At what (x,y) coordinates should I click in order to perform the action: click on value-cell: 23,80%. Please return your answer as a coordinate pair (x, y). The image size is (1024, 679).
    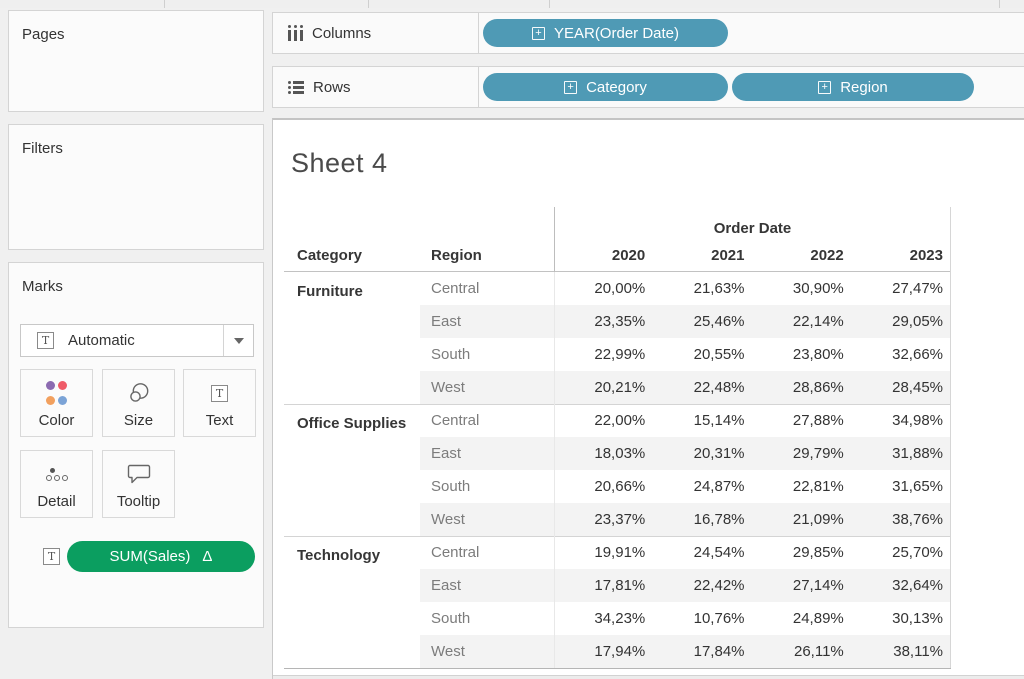
    Looking at the image, I should click on (818, 354).